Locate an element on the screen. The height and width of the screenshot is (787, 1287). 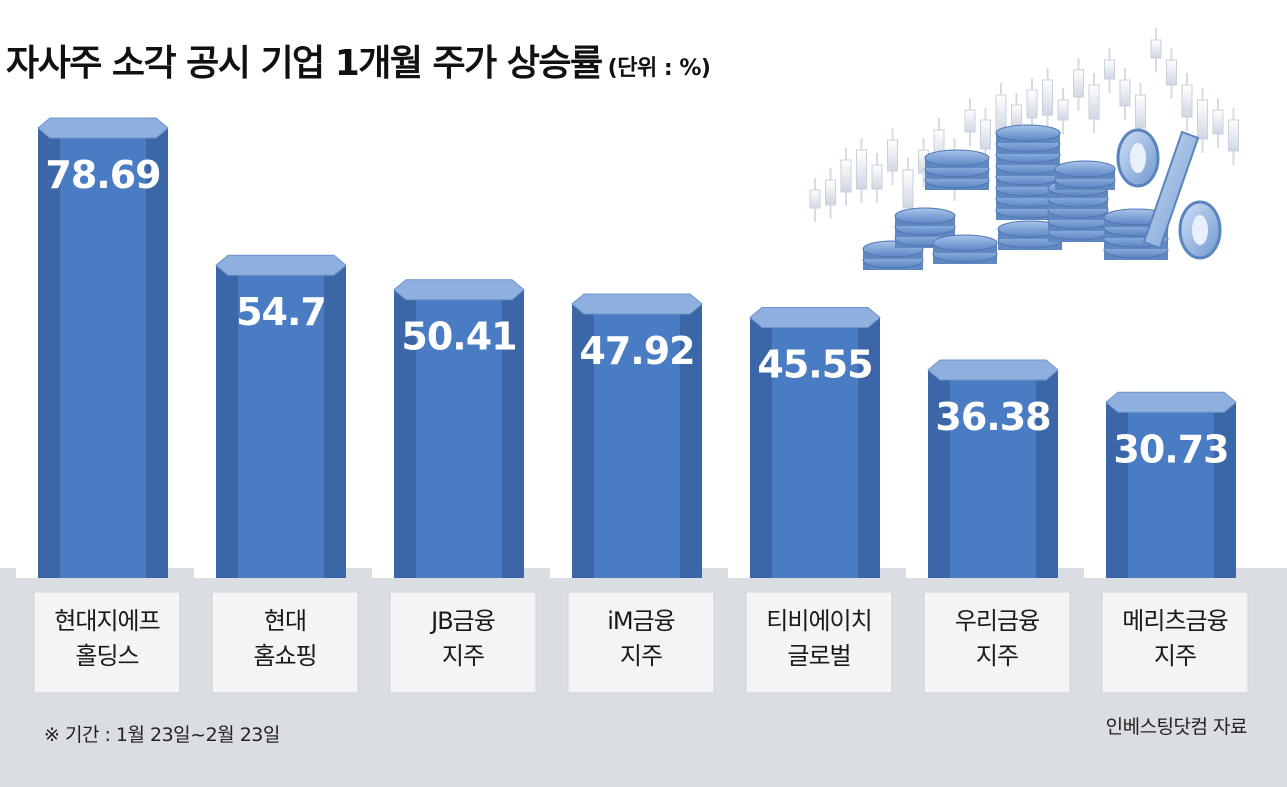
category-label-line: 티비에이치 is located at coordinates (818, 621).